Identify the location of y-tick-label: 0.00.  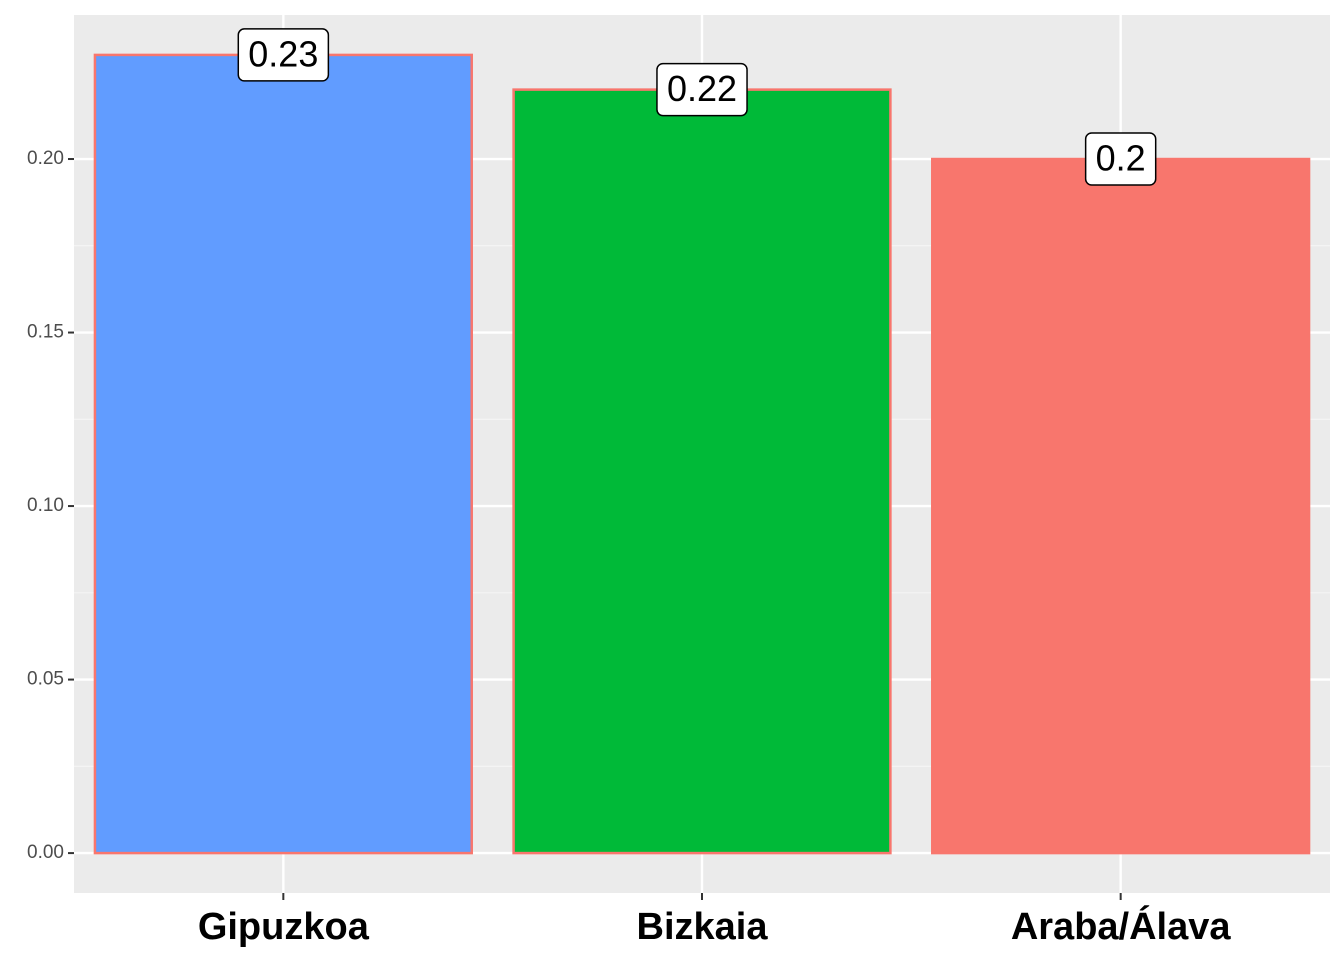
(45, 852).